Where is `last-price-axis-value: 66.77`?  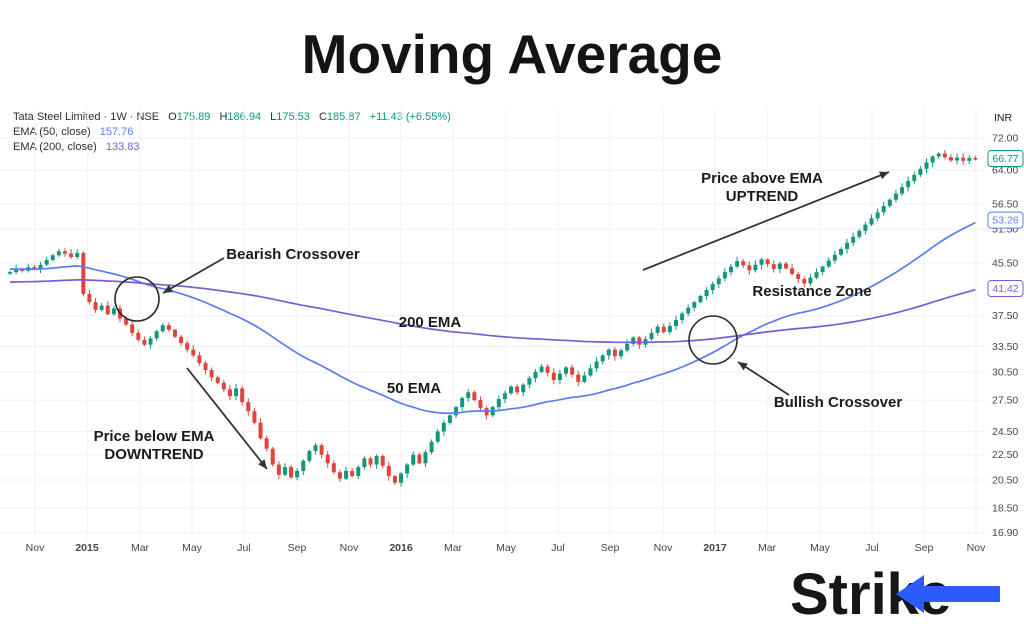 last-price-axis-value: 66.77 is located at coordinates (1005, 159).